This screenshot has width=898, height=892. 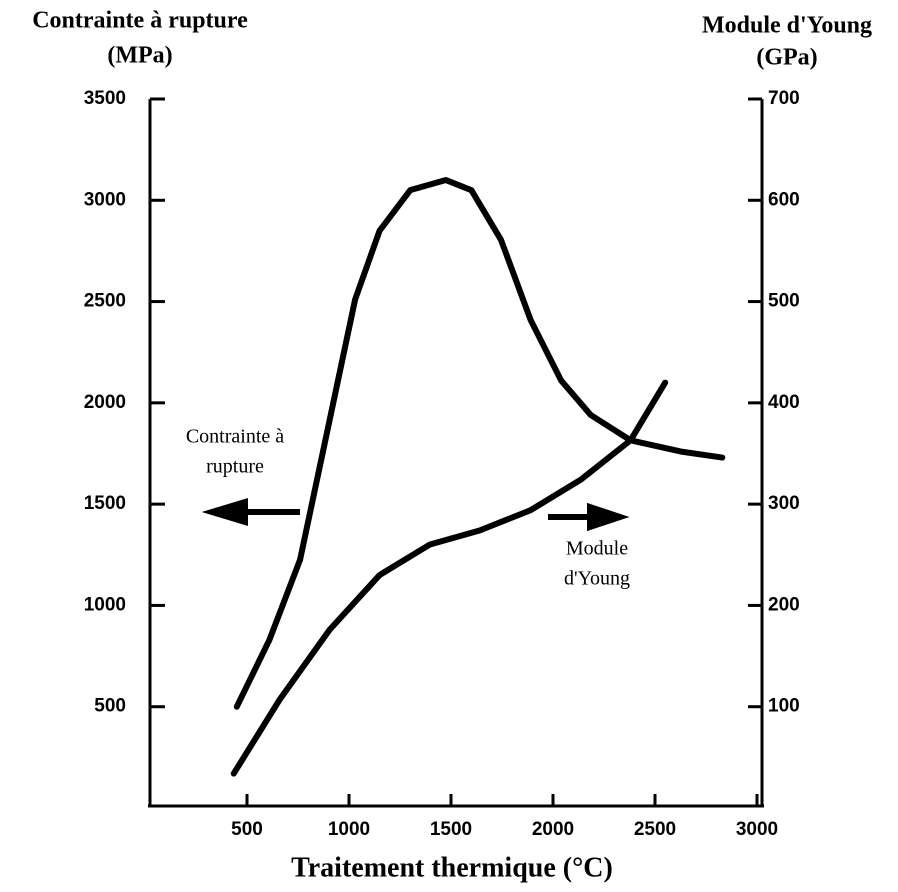 I want to click on y2-tick-label: 500, so click(x=784, y=301).